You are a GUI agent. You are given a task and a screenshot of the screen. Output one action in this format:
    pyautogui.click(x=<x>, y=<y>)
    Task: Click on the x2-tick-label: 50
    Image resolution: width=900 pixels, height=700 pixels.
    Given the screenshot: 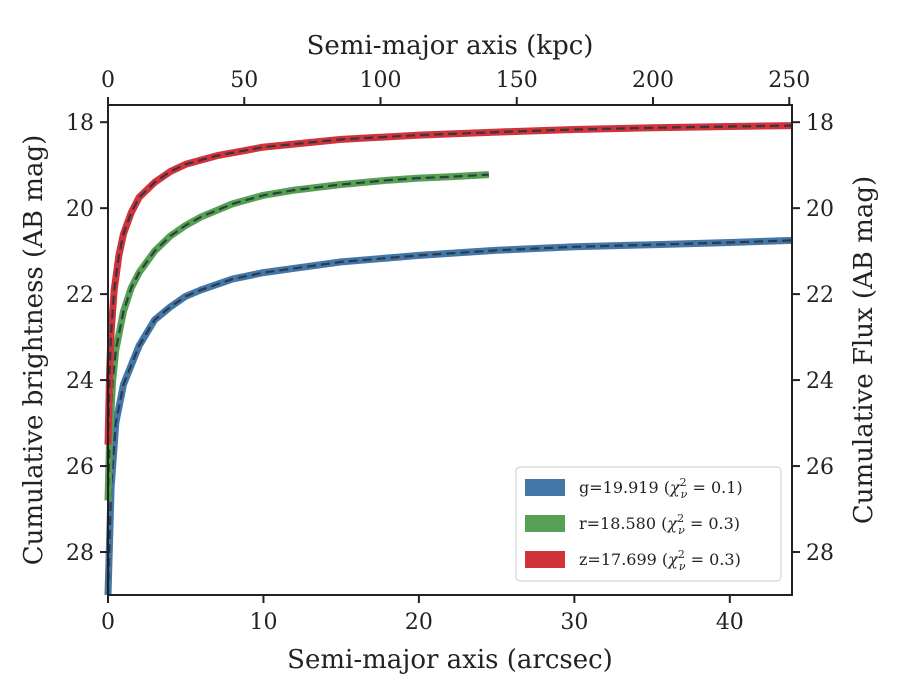 What is the action you would take?
    pyautogui.click(x=244, y=80)
    